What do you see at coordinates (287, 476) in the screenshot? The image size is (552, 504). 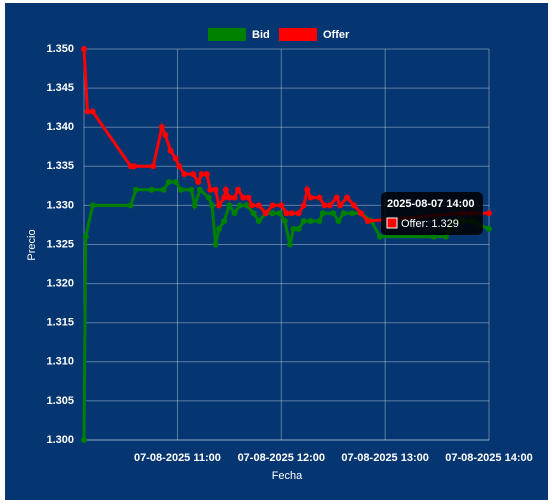 I see `x-axis-label: Fecha` at bounding box center [287, 476].